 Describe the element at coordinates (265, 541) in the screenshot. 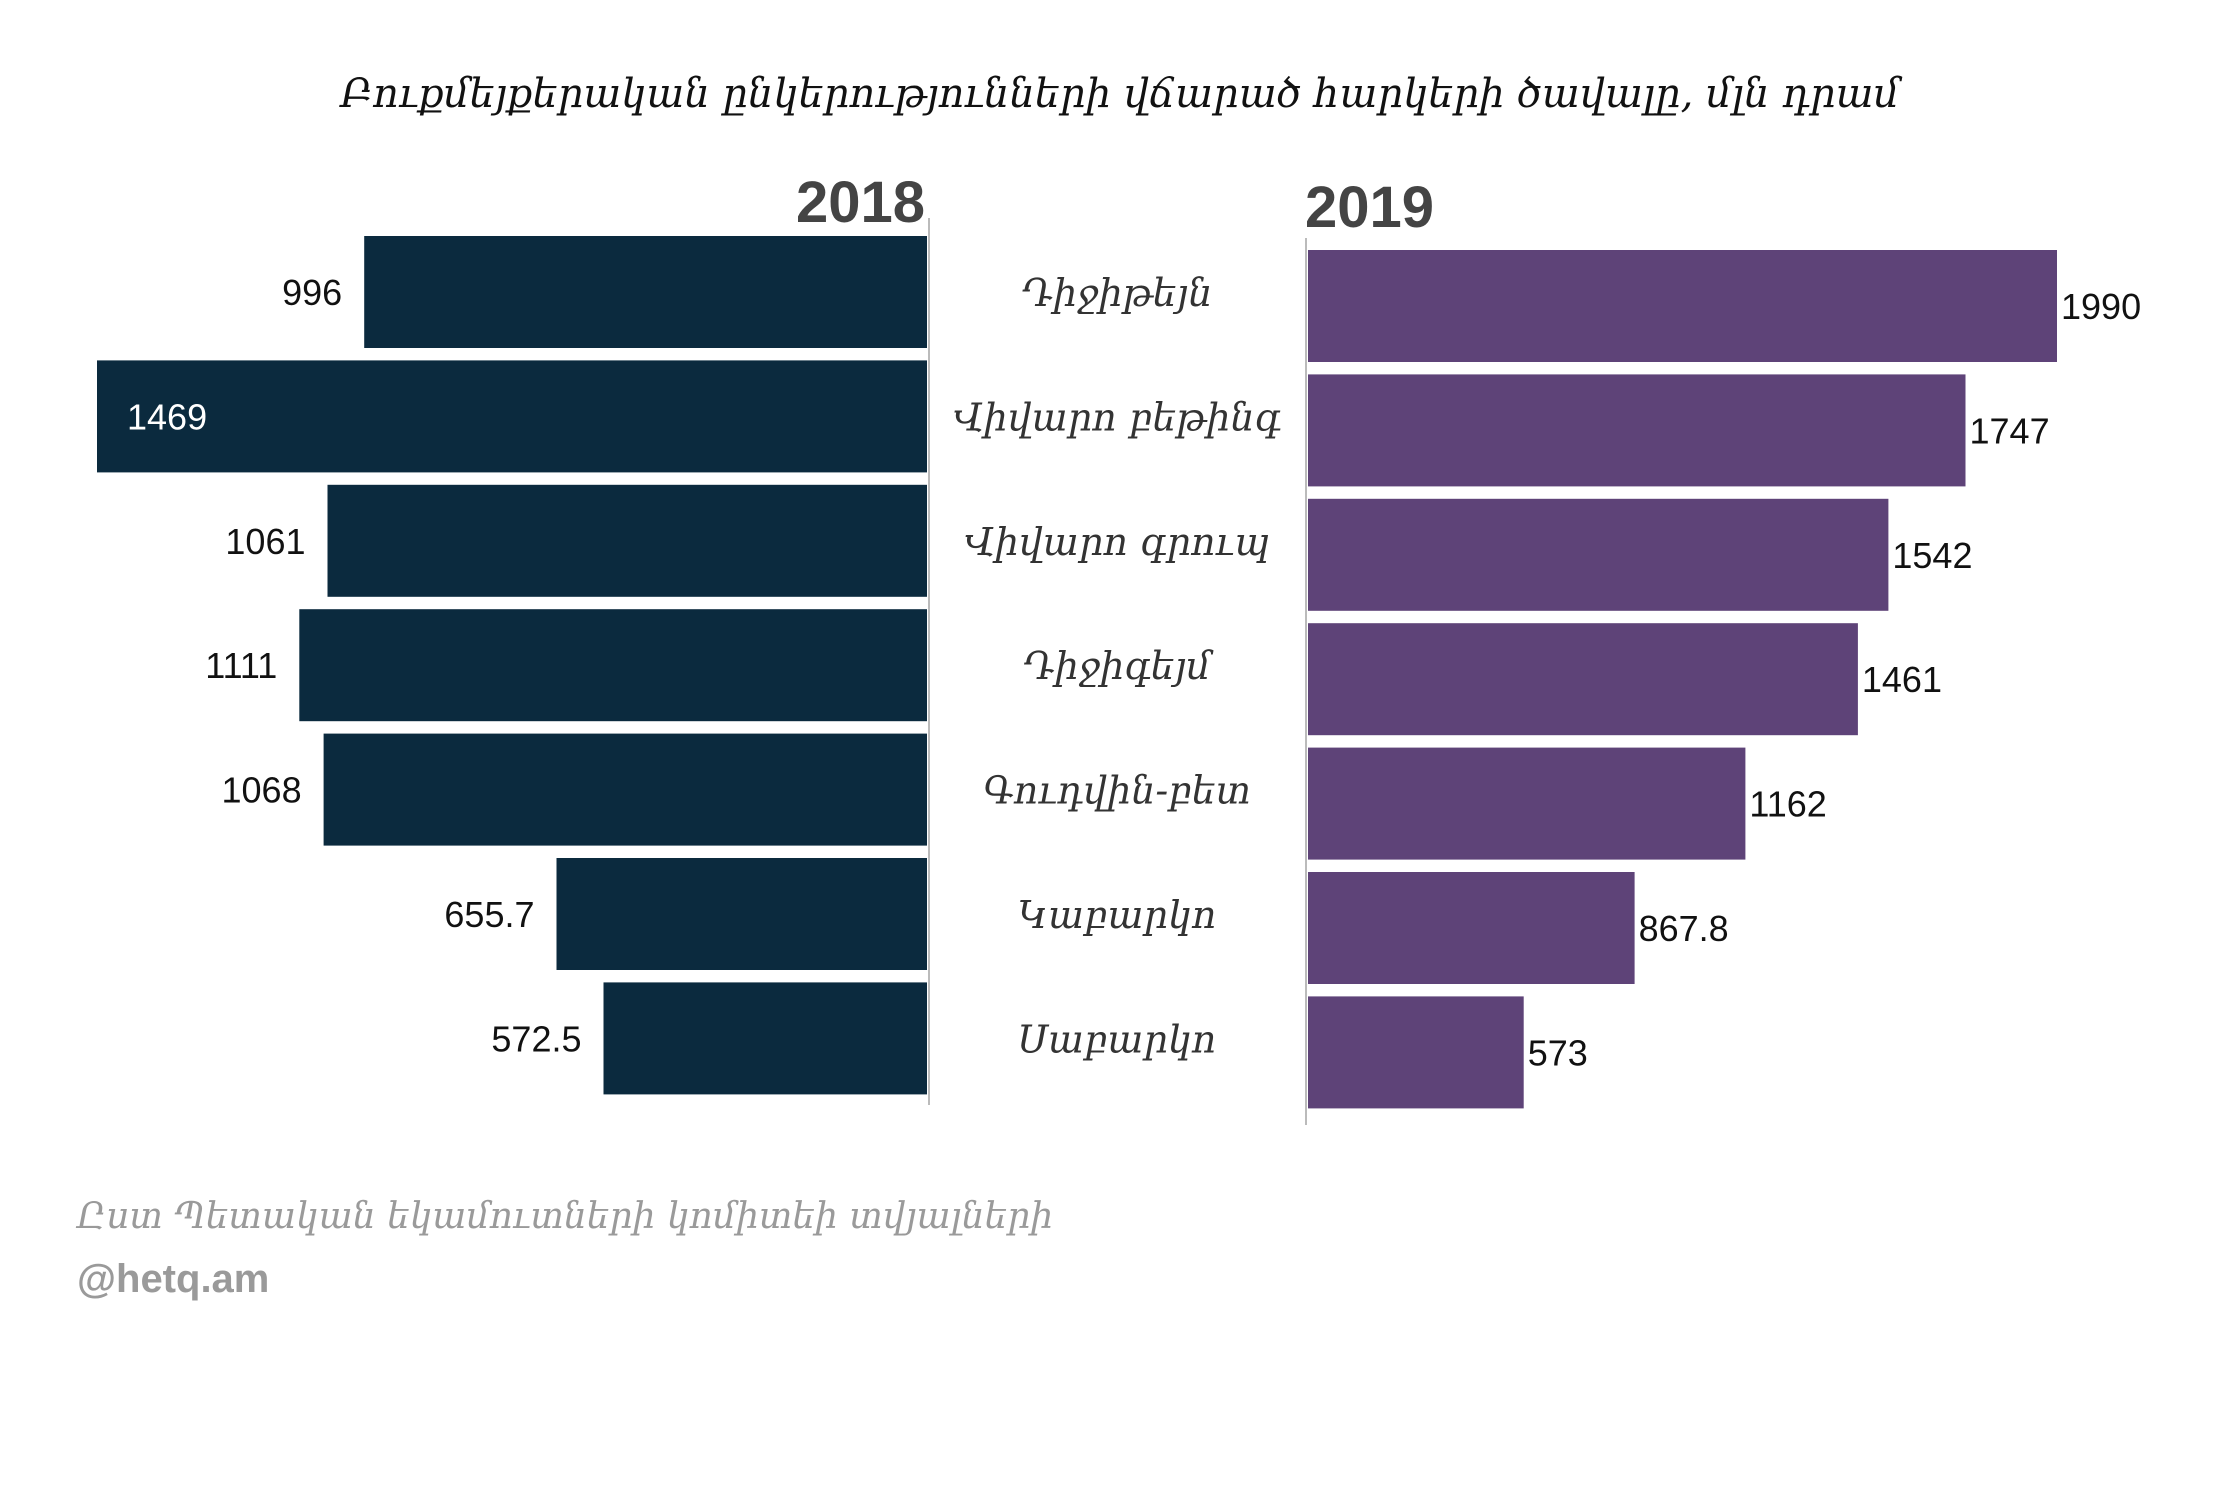

I see `value-label-2018-2: 1061` at that location.